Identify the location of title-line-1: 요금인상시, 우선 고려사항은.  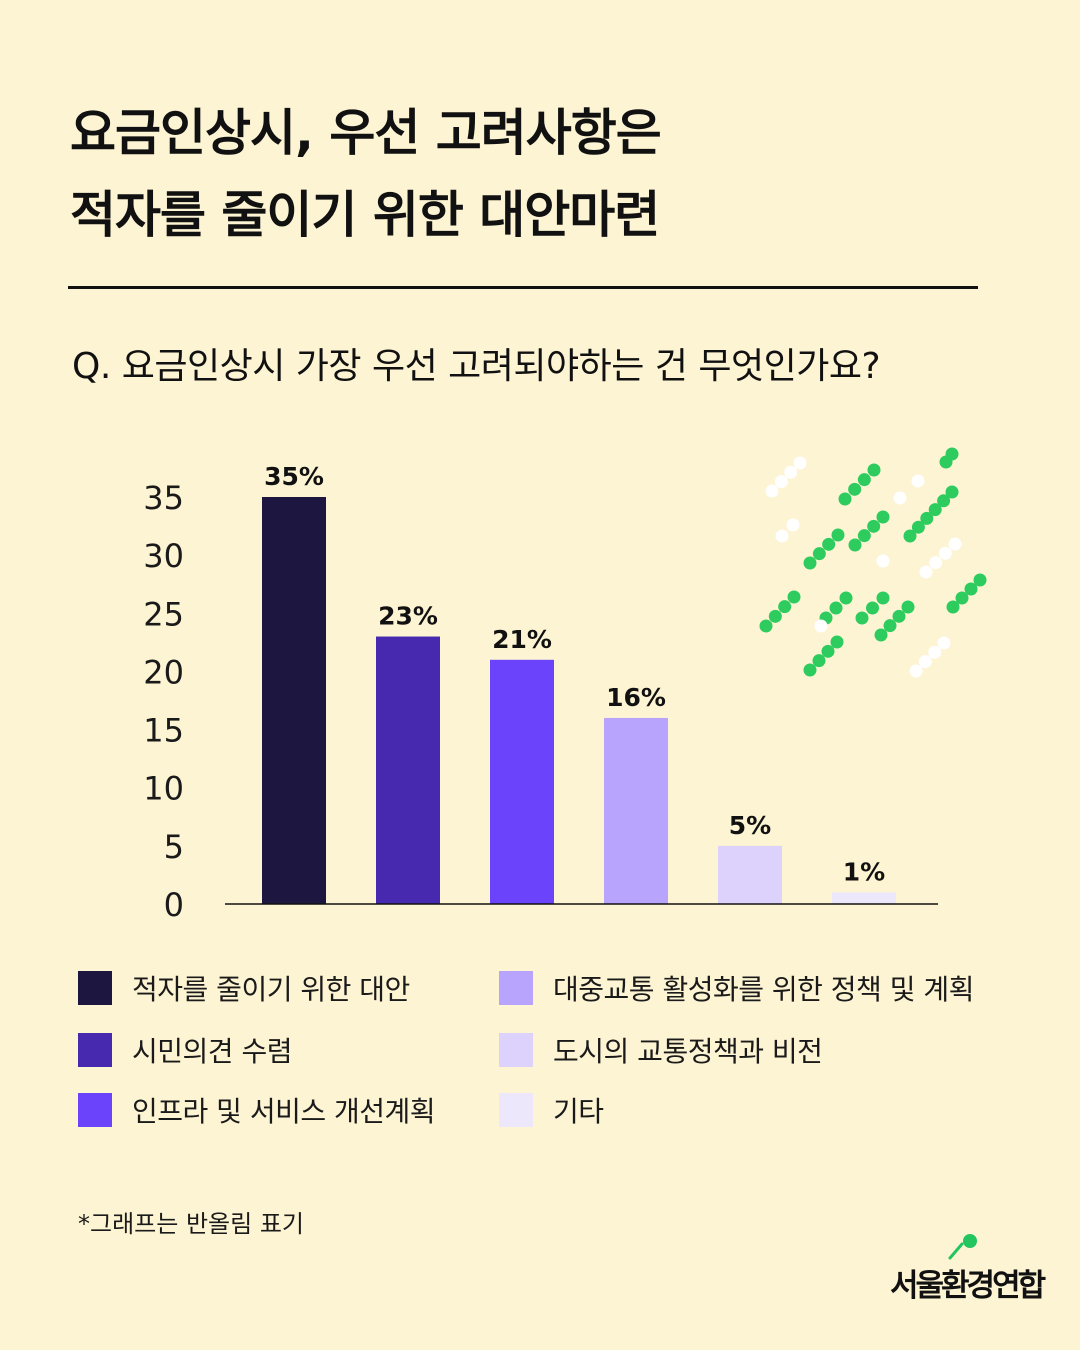
(366, 133).